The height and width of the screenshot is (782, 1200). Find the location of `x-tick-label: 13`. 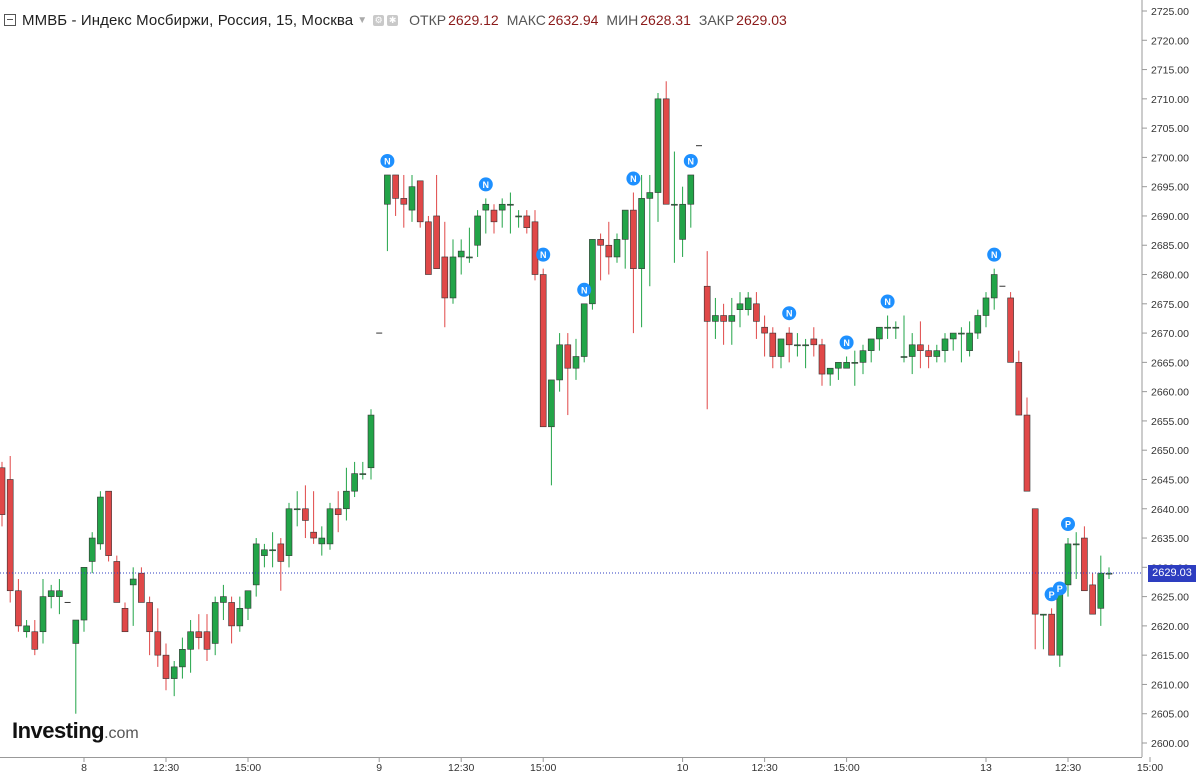

x-tick-label: 13 is located at coordinates (986, 768).